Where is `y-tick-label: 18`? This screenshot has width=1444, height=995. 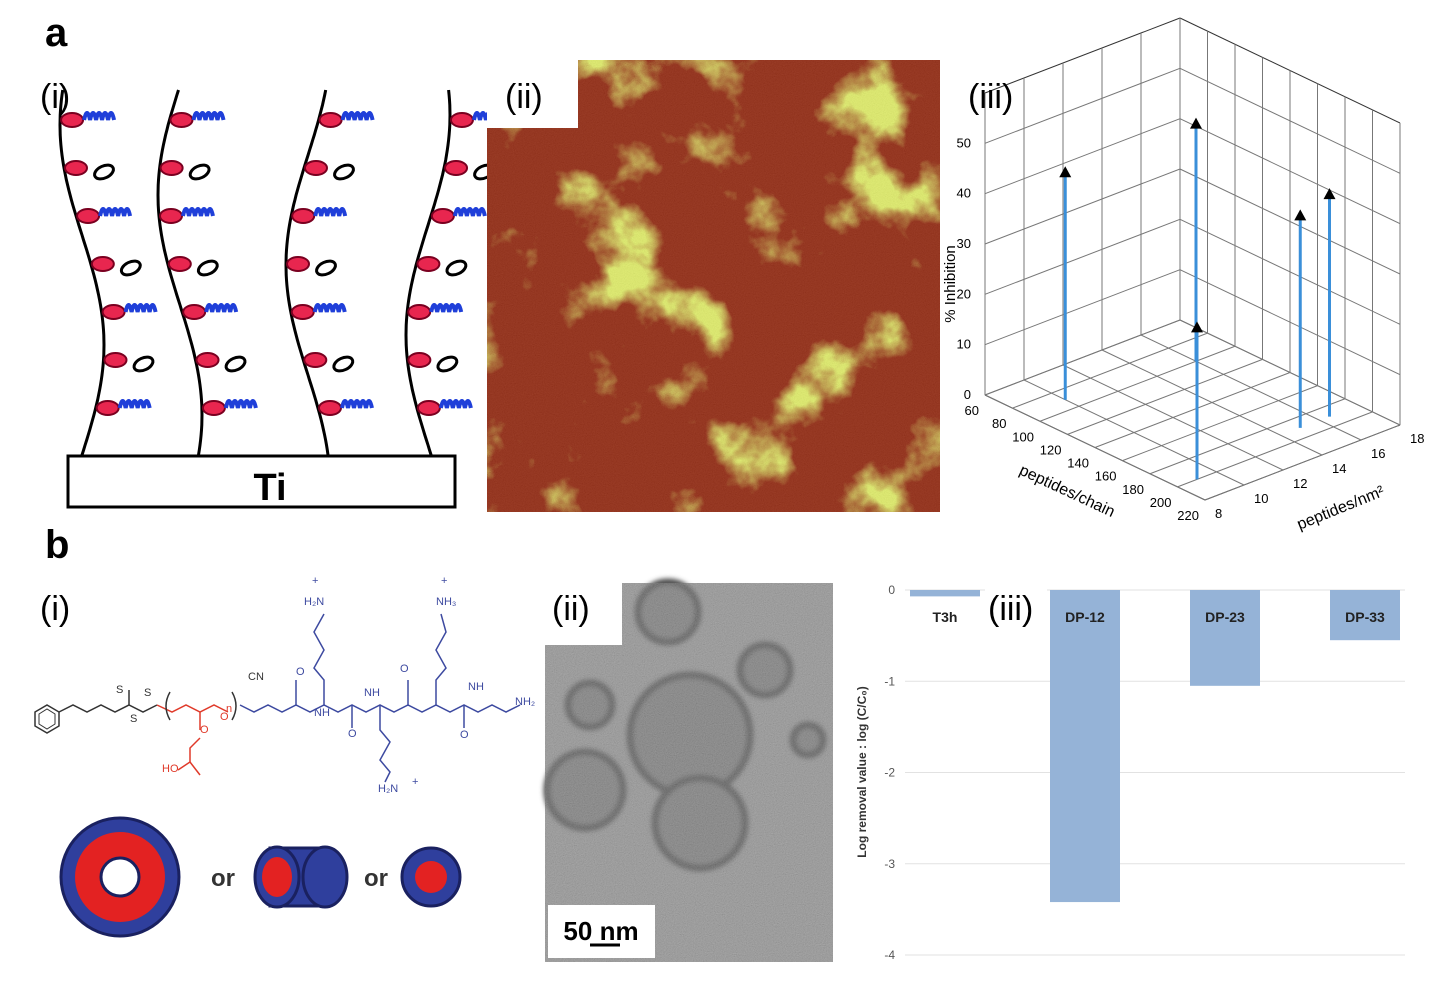 y-tick-label: 18 is located at coordinates (1417, 438).